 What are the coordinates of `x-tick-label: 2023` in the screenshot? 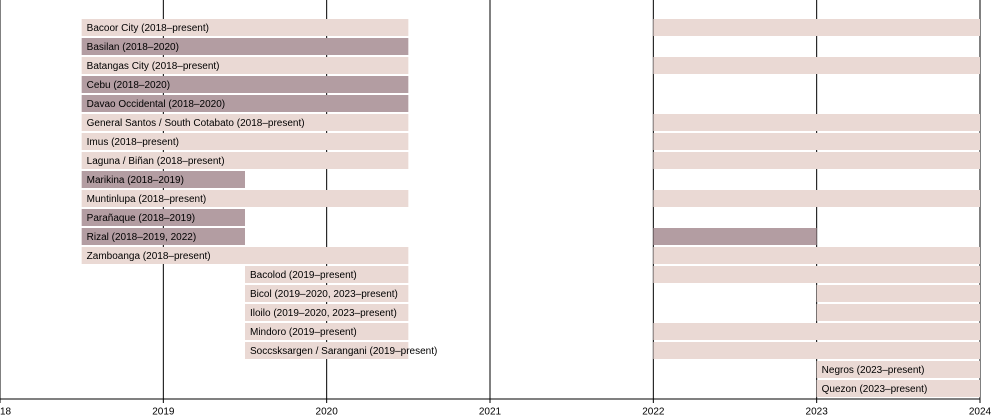 It's located at (817, 412).